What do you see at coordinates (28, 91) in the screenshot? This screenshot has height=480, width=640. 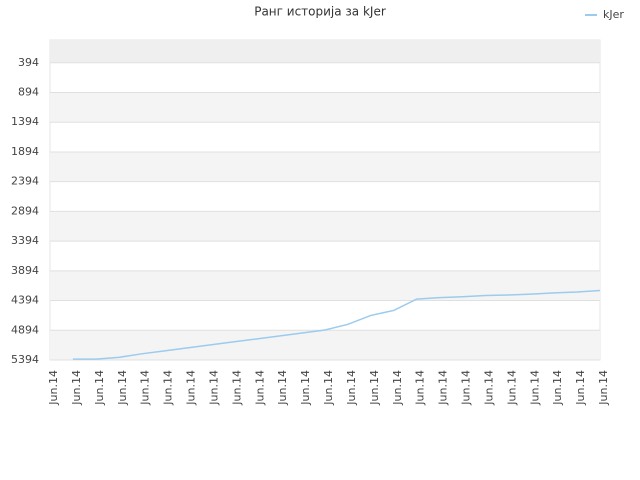 I see `y-tick-label: 894` at bounding box center [28, 91].